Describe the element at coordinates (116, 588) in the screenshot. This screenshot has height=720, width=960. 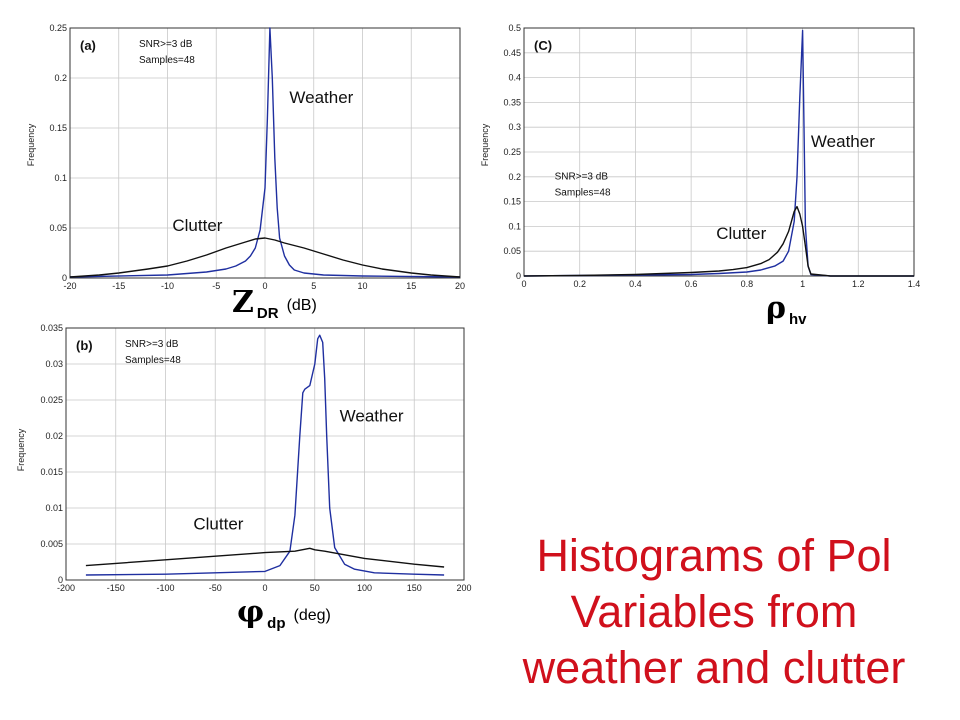
I see `x-tick-label: -150` at that location.